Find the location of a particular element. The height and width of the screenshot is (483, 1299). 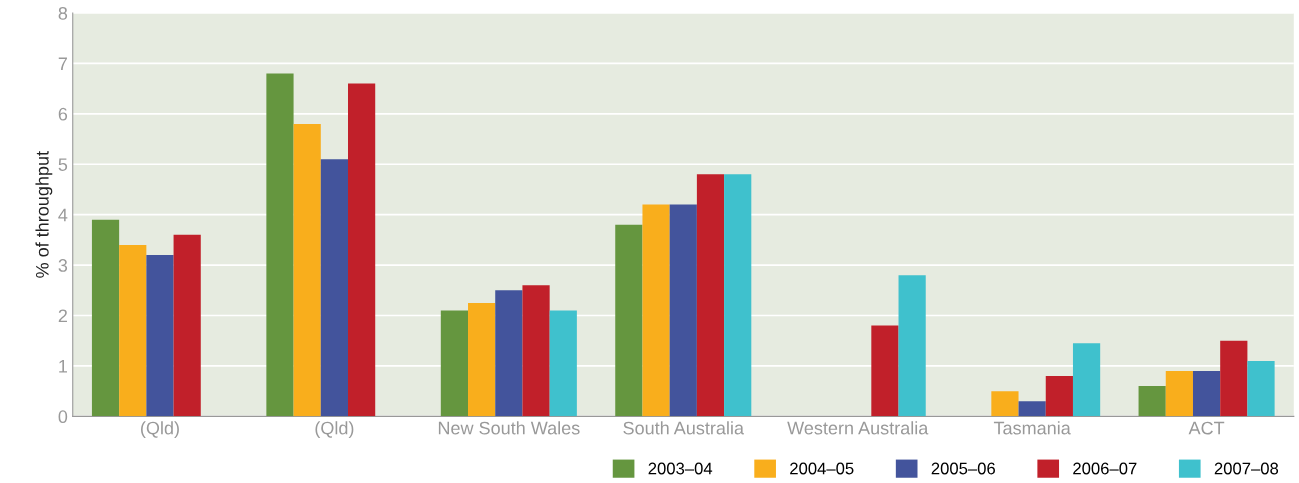

y-tick-label: 5 is located at coordinates (63, 164).